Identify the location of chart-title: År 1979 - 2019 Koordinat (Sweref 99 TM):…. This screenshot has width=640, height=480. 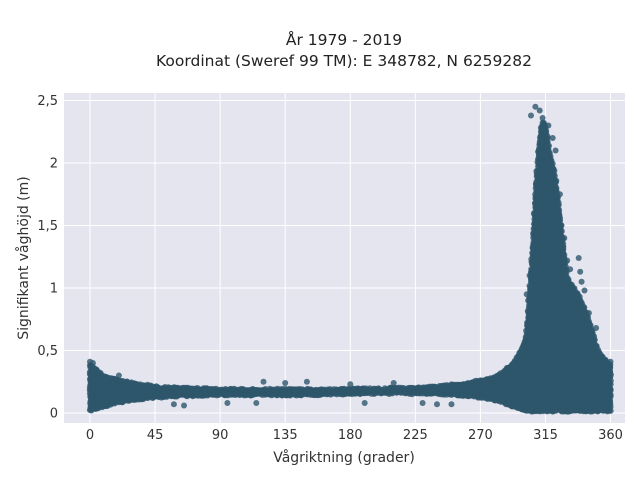
(344, 50).